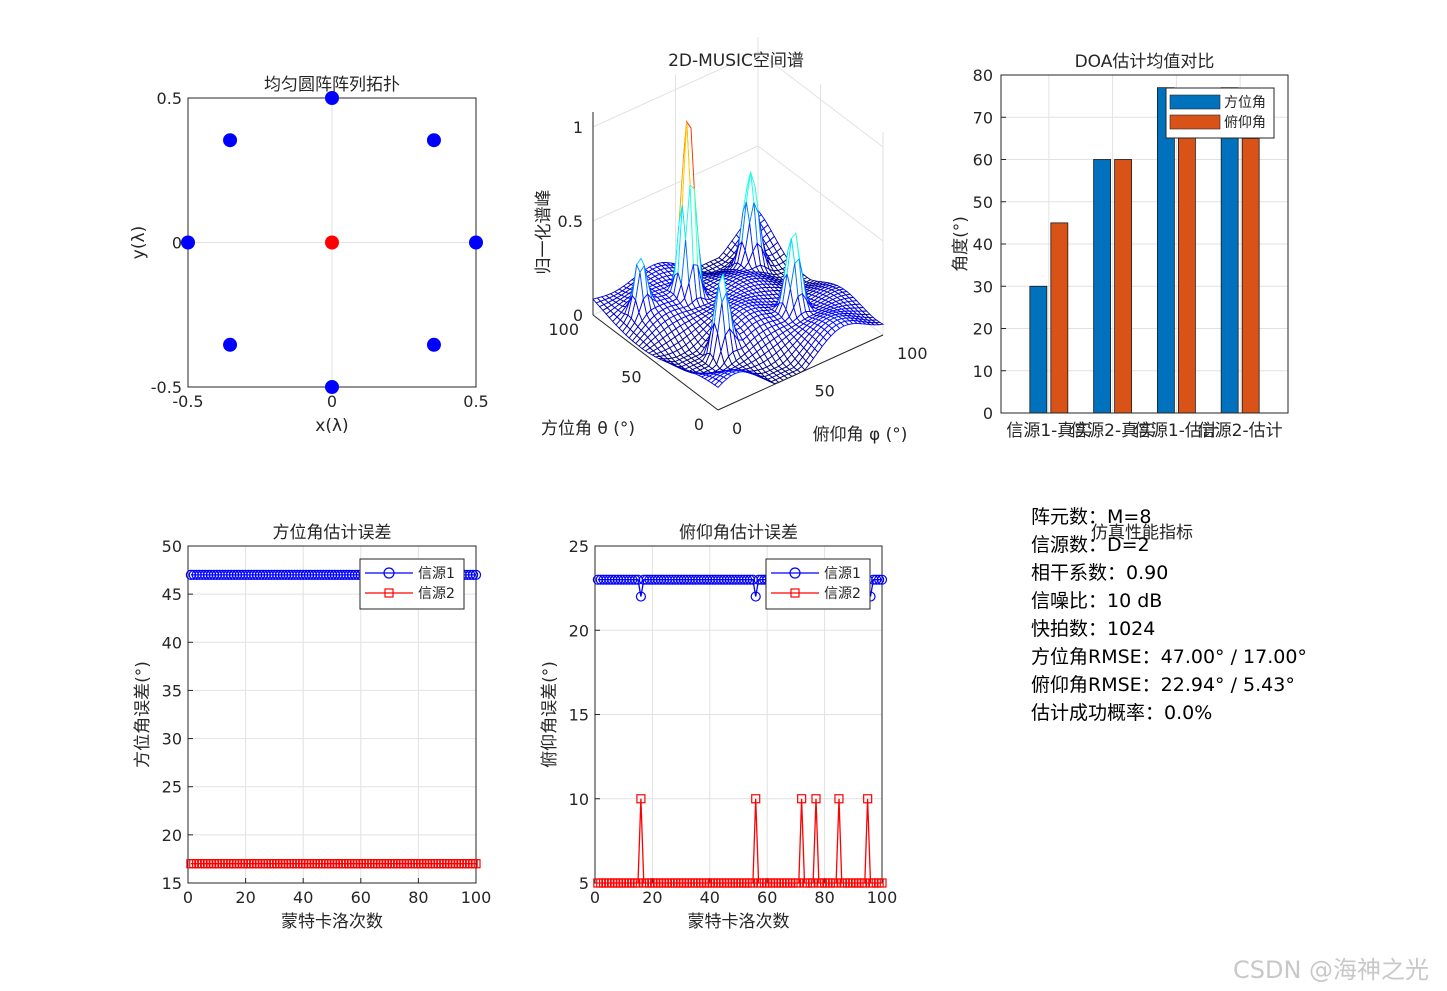 The width and height of the screenshot is (1447, 991). What do you see at coordinates (1100, 573) in the screenshot?
I see `metric-coherence: 相干系数：0.90` at bounding box center [1100, 573].